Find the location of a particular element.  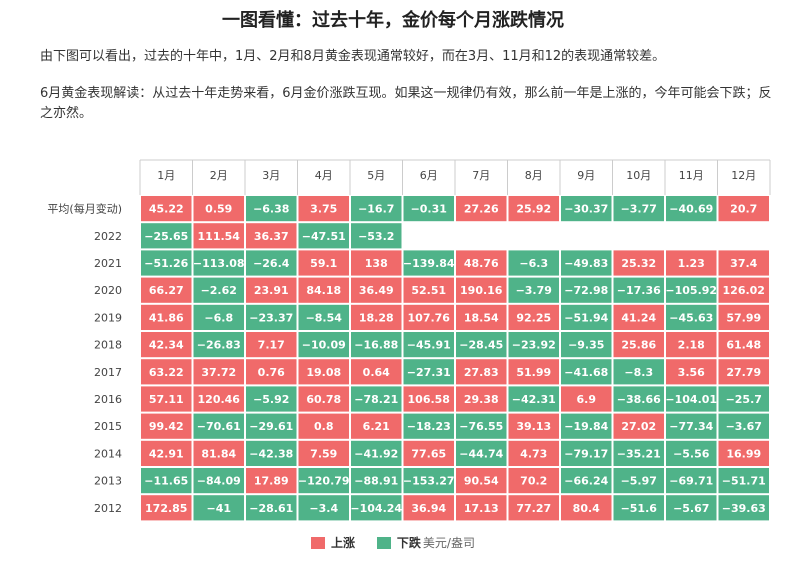

cell-value-label: −3.67 is located at coordinates (744, 426).